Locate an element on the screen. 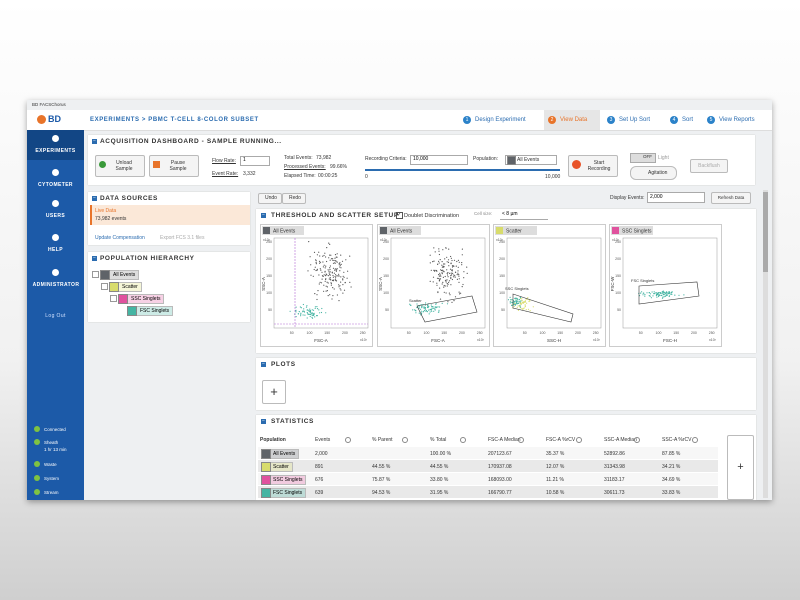  scrollbar is located at coordinates (765, 344).